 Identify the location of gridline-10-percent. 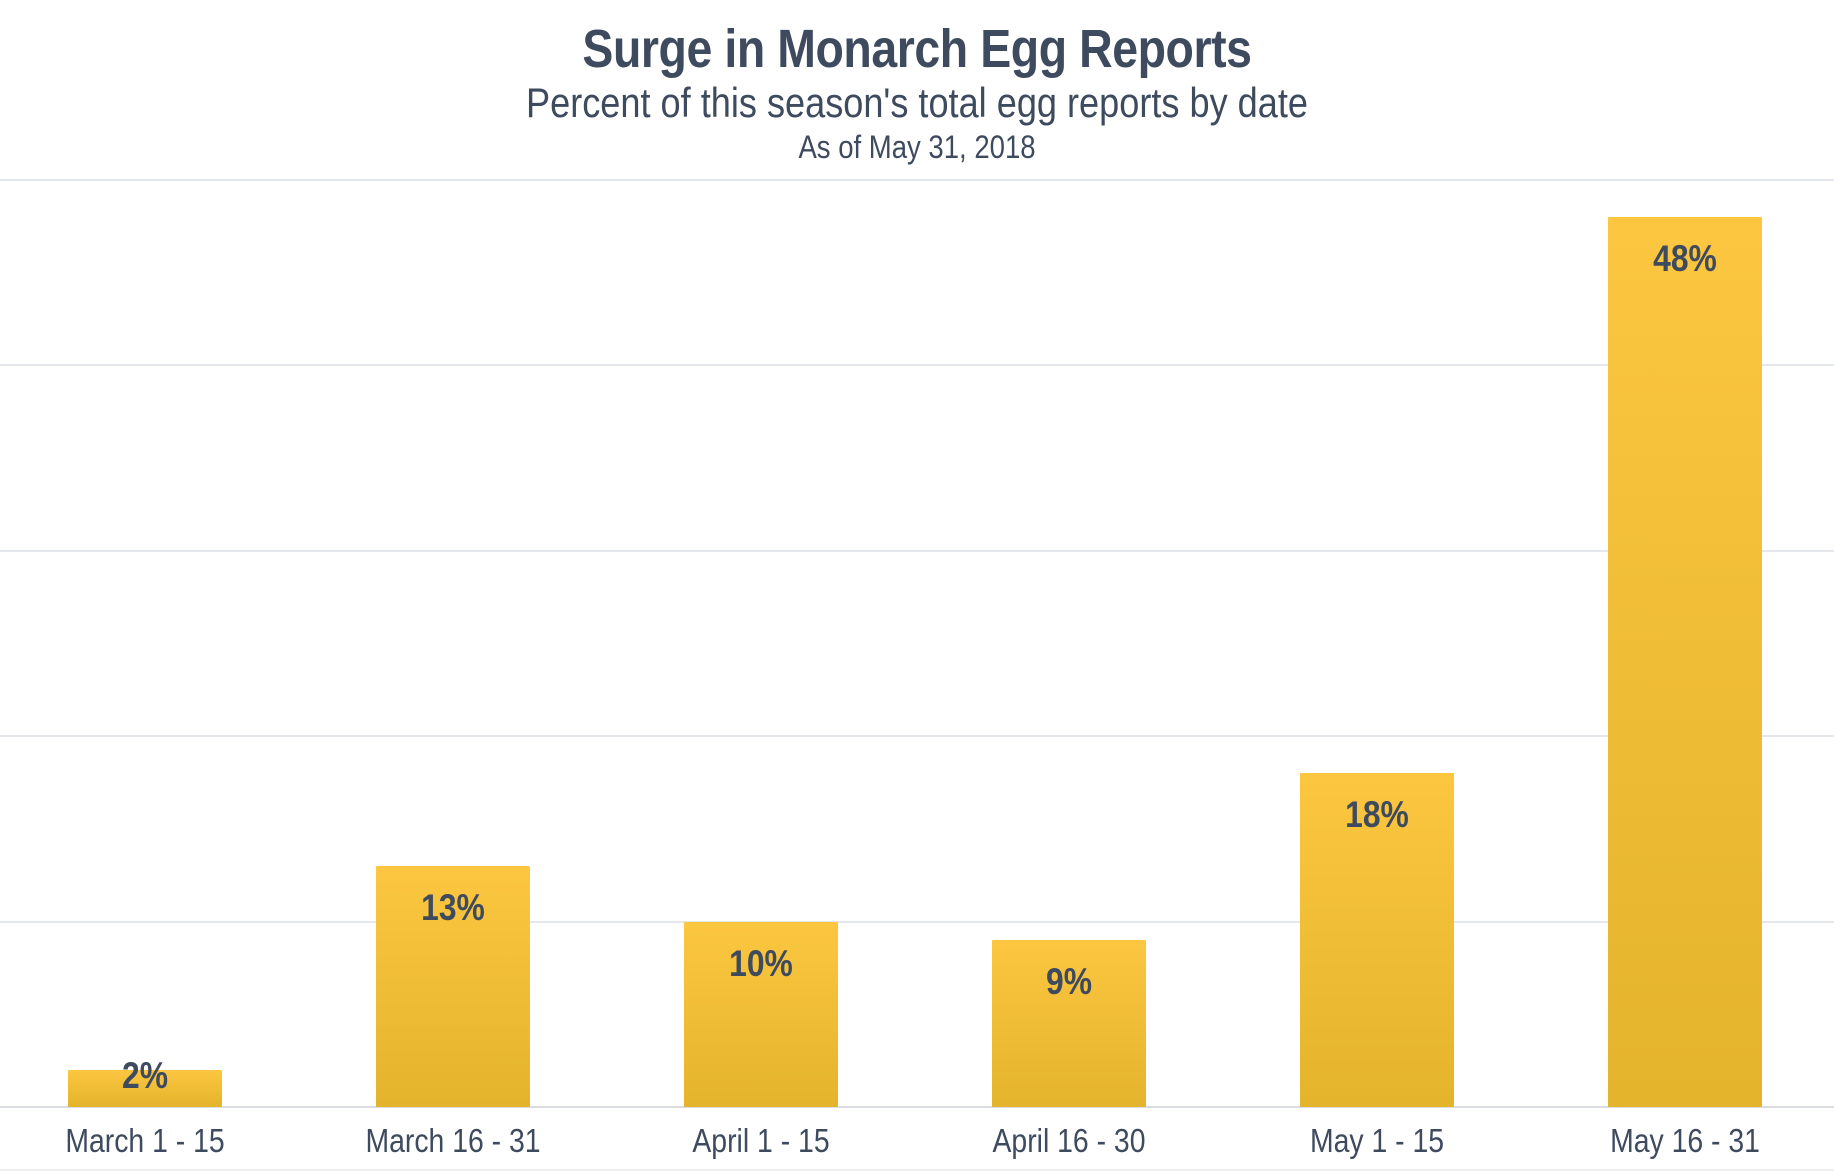
(917, 921).